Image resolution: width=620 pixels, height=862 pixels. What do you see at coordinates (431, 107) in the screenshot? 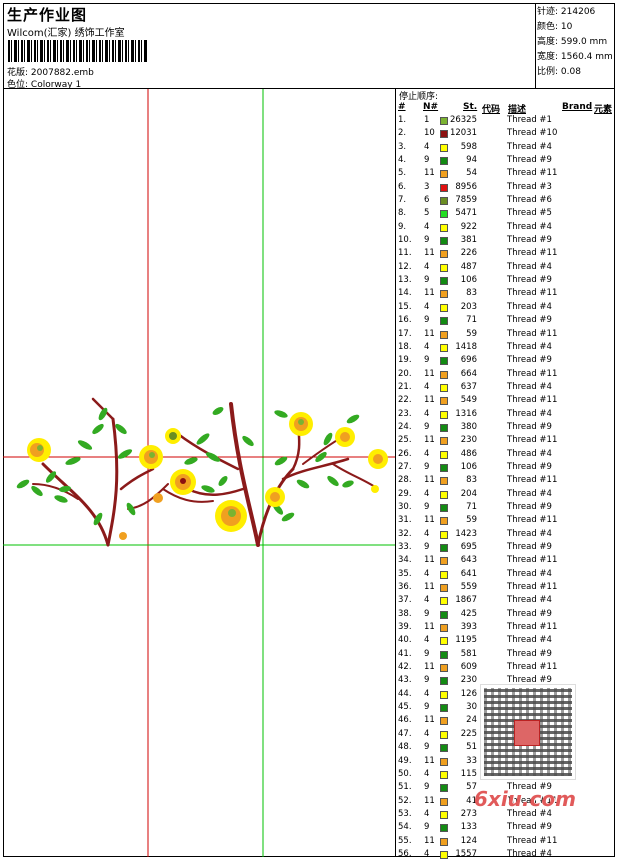
I see `col-header-needle: N#` at bounding box center [431, 107].